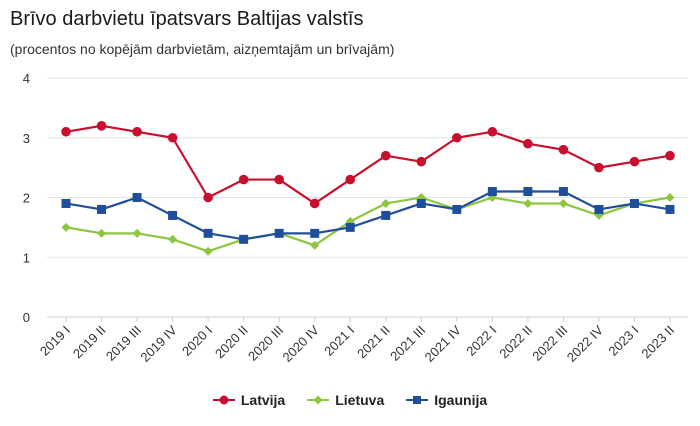 The image size is (700, 426). What do you see at coordinates (461, 400) in the screenshot?
I see `legend-label-igaunija: Igaunija` at bounding box center [461, 400].